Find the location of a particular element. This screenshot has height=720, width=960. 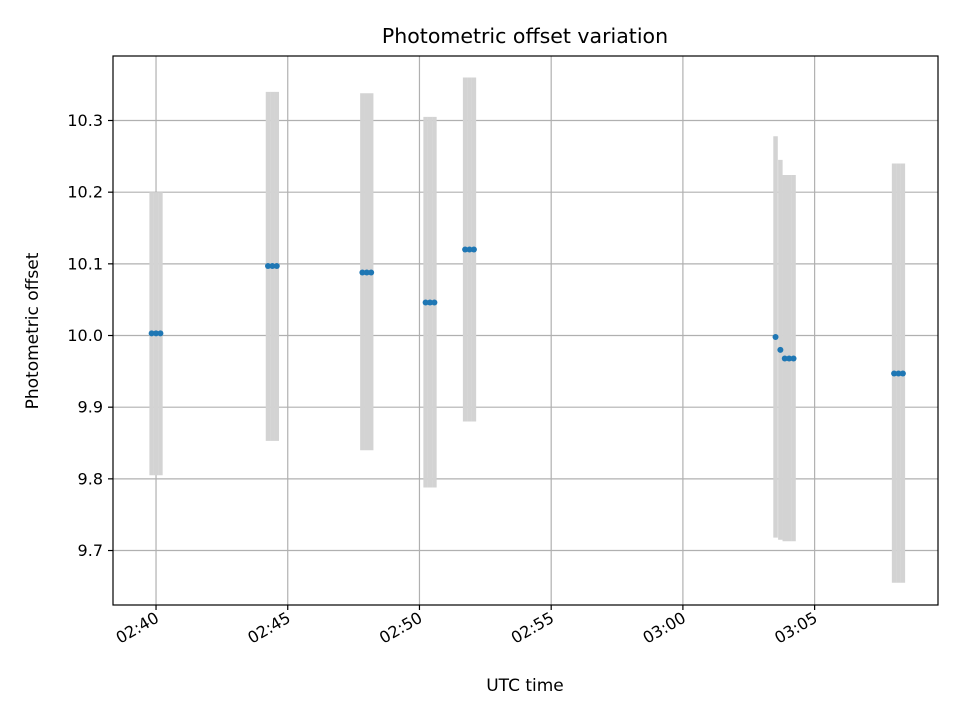

y-tick-label: 10.2 is located at coordinates (85, 192).